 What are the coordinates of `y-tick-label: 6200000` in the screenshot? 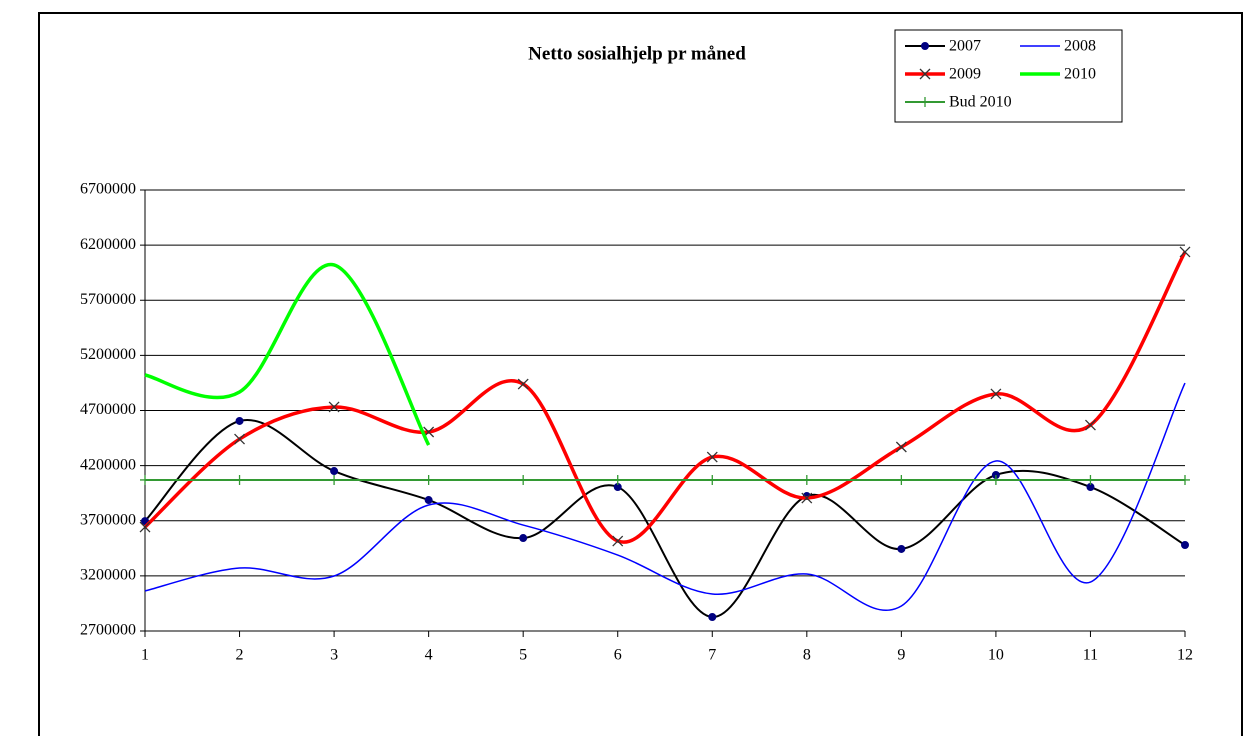 It's located at (108, 244).